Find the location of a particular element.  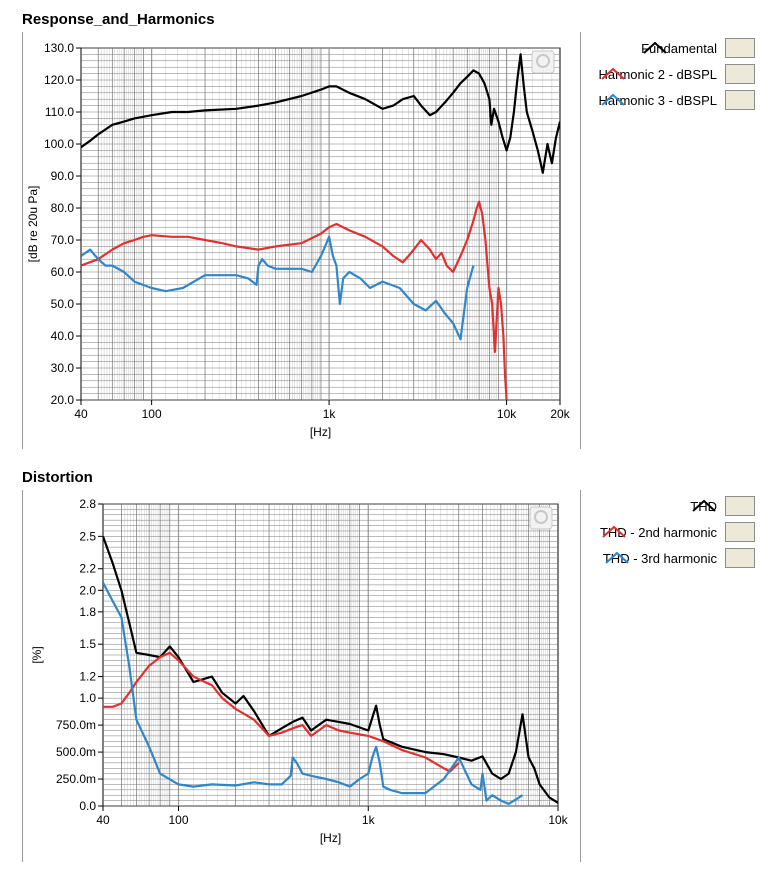

y-tick-label: 2.2 is located at coordinates (87, 569).